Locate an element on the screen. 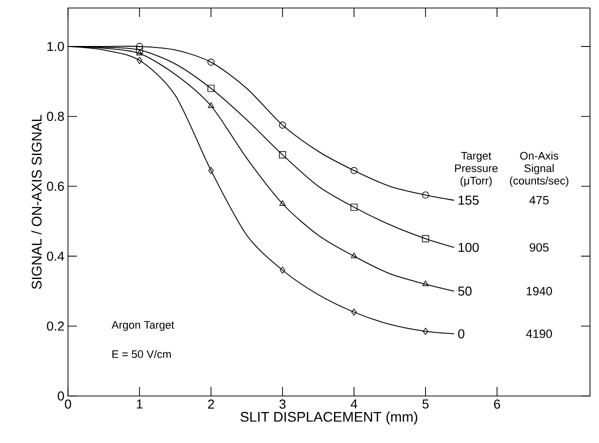  annotation: 1940 is located at coordinates (539, 291).